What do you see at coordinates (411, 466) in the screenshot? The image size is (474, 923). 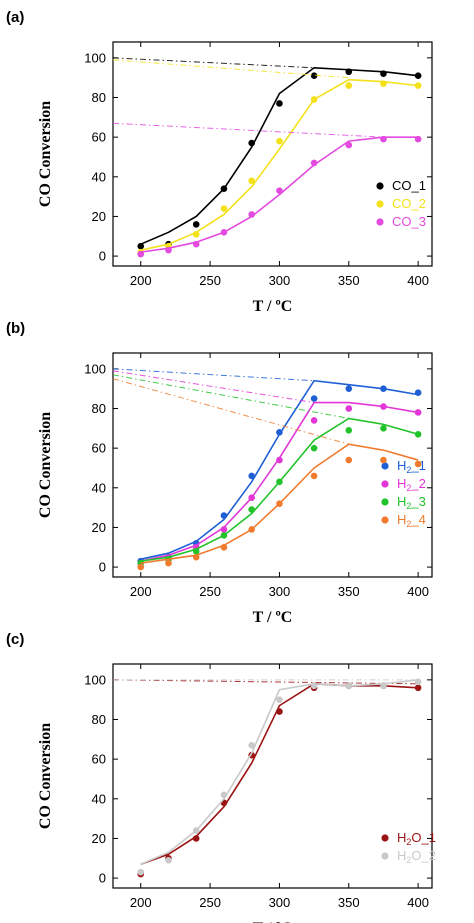 I see `legend-label: H2_1` at bounding box center [411, 466].